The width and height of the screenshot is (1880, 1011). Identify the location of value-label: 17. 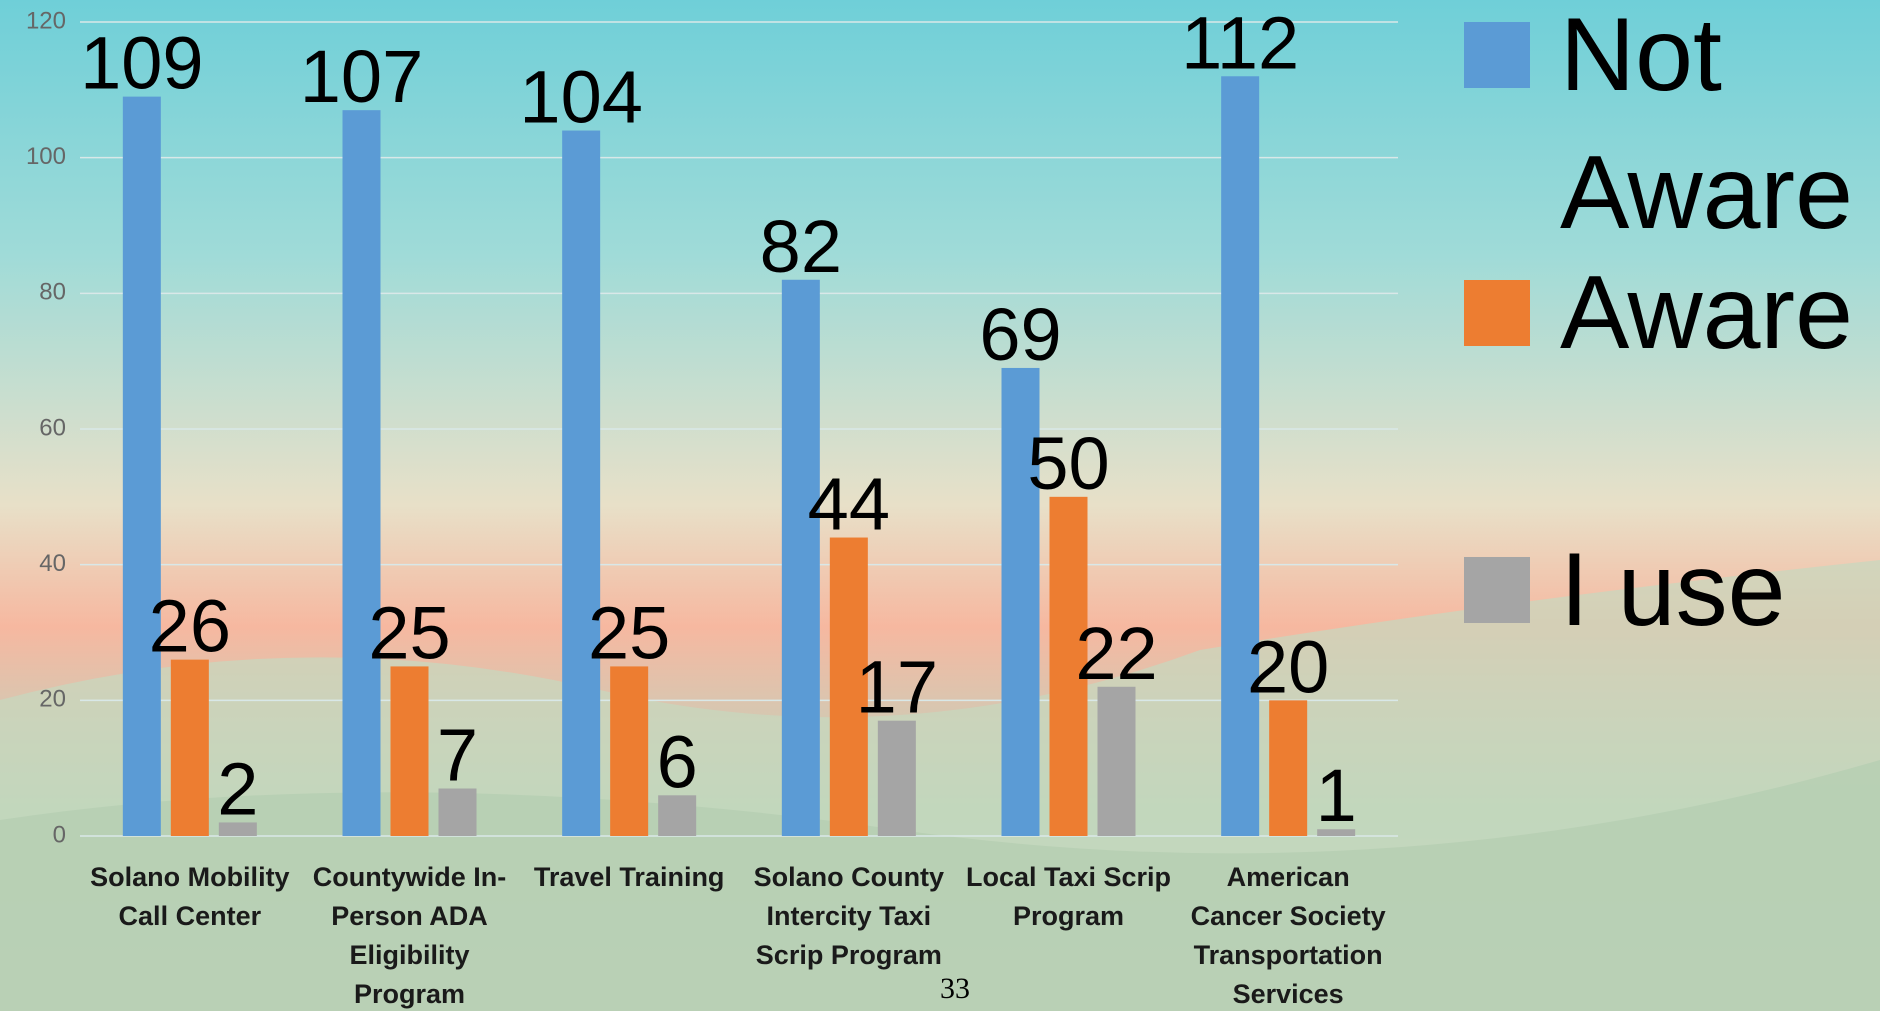
(897, 687).